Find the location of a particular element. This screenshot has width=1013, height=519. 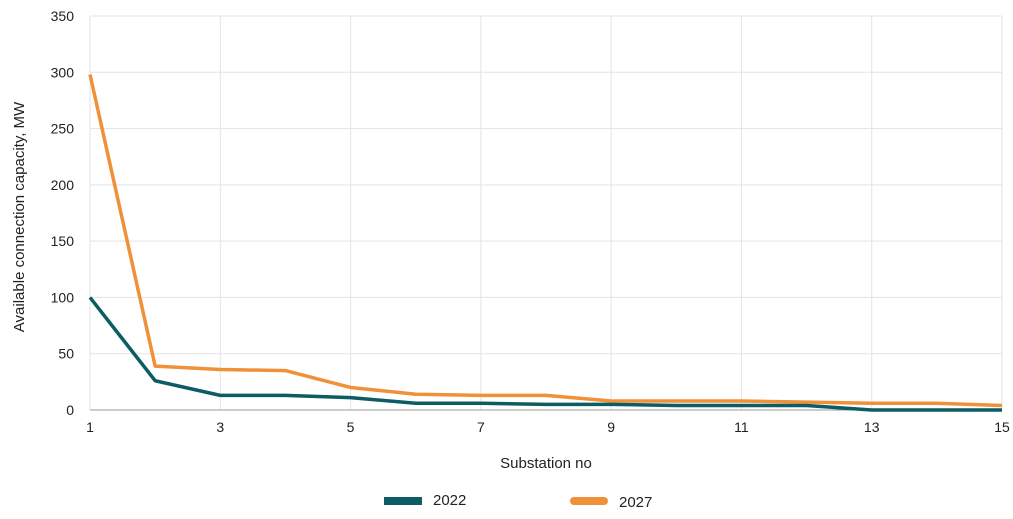

x-tick-label: 3 is located at coordinates (220, 427).